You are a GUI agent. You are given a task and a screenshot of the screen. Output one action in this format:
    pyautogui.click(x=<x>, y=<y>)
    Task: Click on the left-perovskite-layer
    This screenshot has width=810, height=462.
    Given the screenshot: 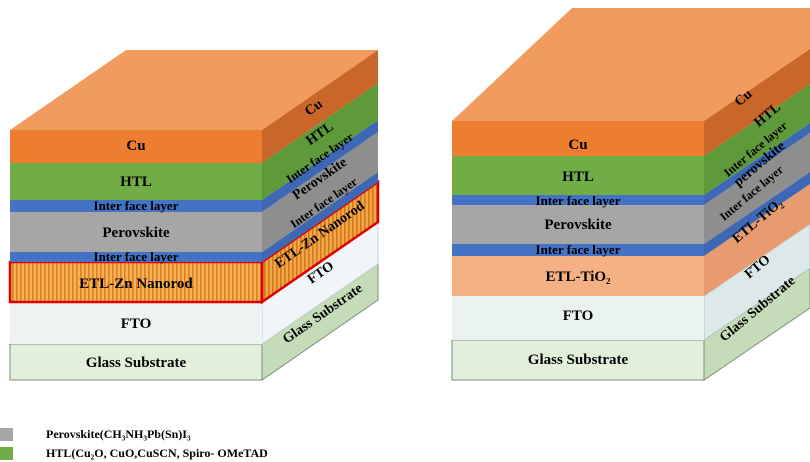 What is the action you would take?
    pyautogui.click(x=194, y=192)
    